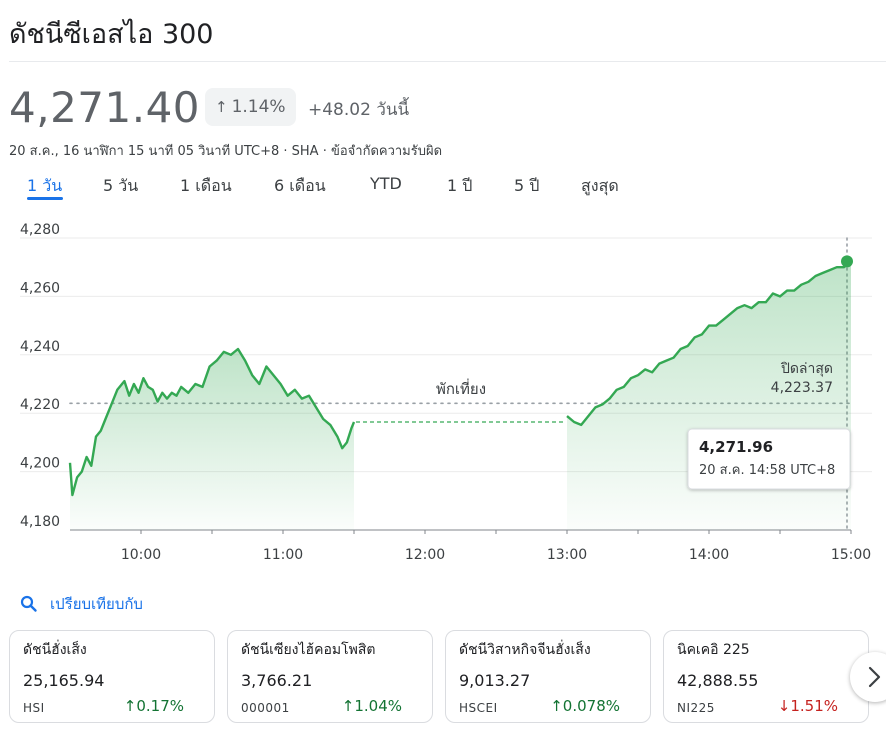 Image resolution: width=886 pixels, height=733 pixels. I want to click on arrow-down-icon: ↓, so click(784, 706).